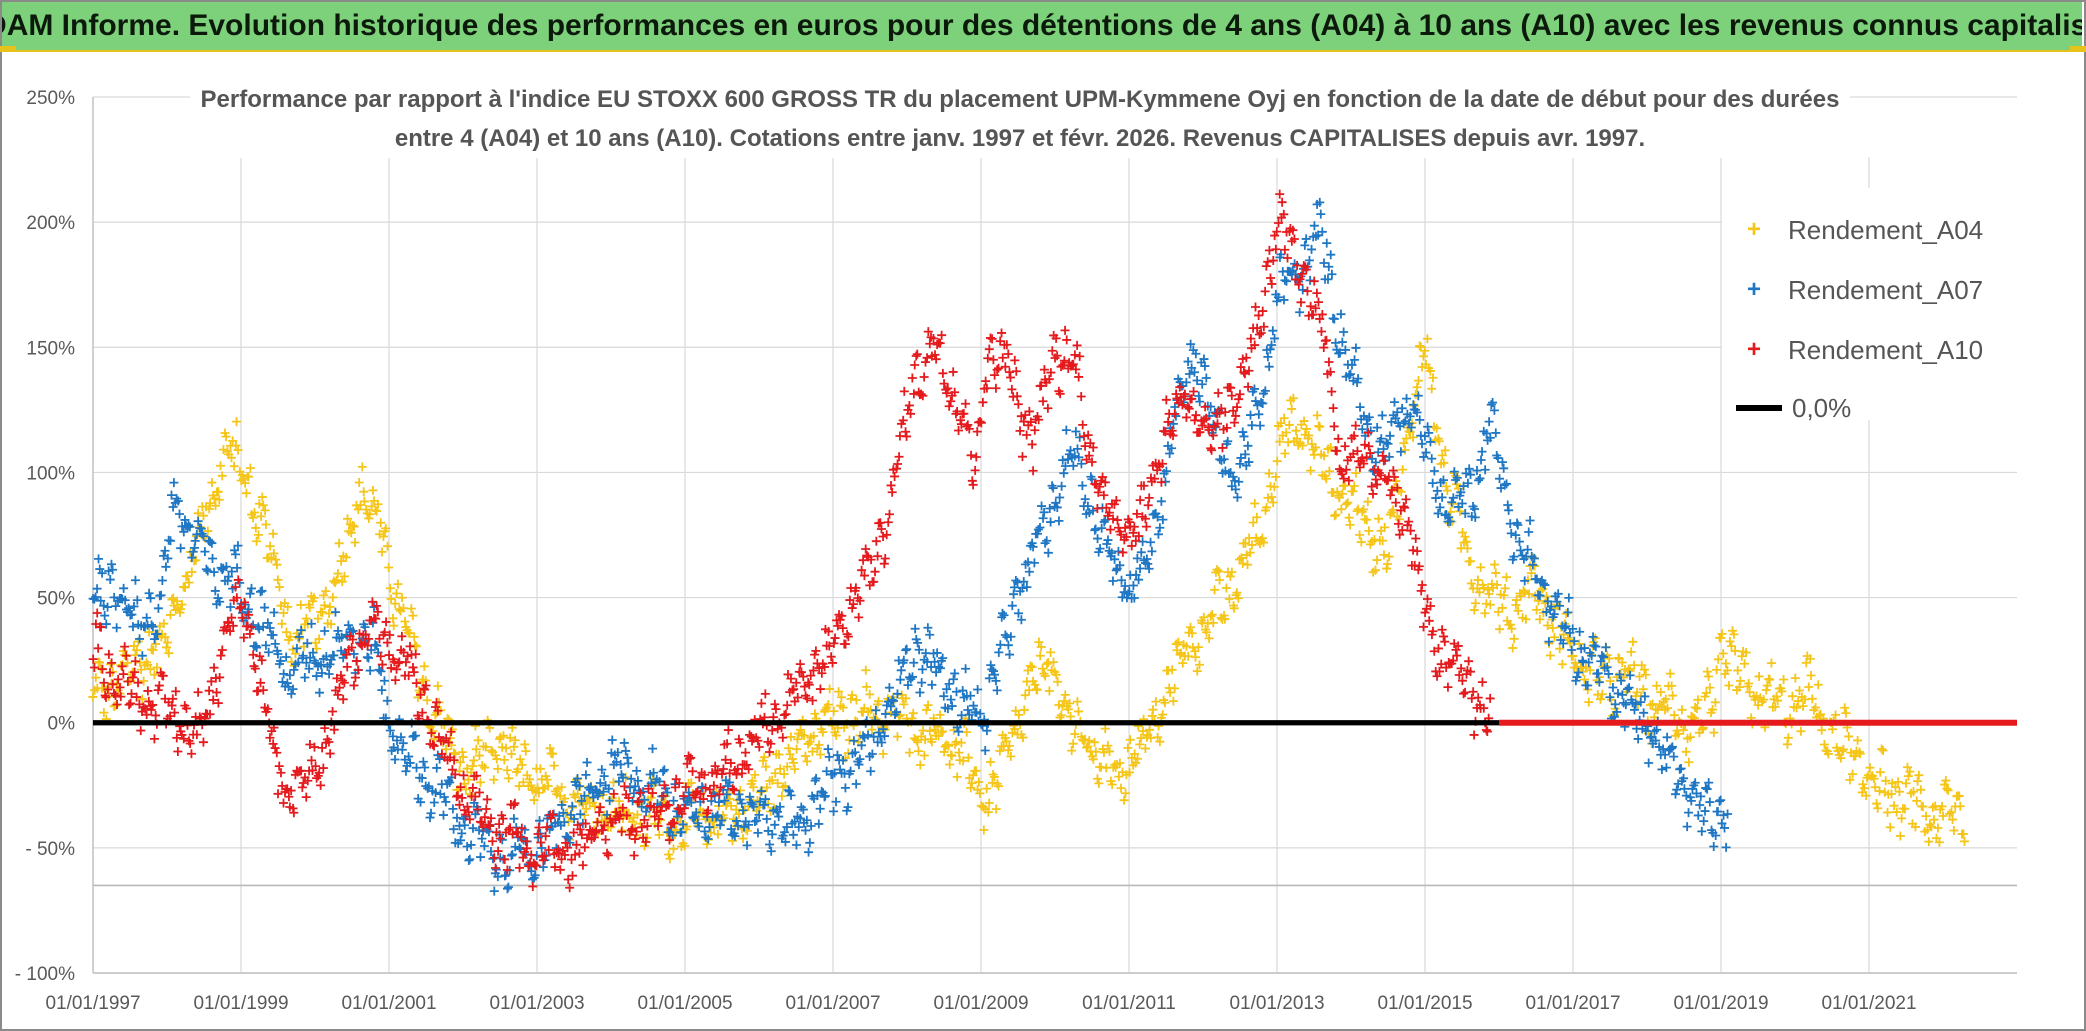 The height and width of the screenshot is (1031, 2086). Describe the element at coordinates (1791, 408) in the screenshot. I see `legend-item-zero: 0,0%` at that location.